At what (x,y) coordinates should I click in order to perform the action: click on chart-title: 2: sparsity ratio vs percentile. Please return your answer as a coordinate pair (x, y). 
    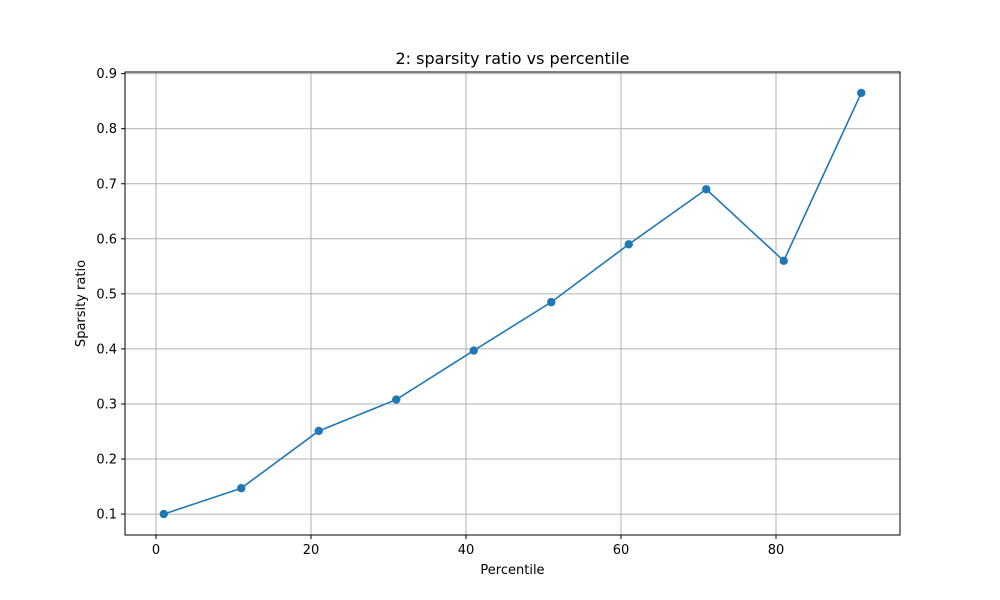
    Looking at the image, I should click on (512, 58).